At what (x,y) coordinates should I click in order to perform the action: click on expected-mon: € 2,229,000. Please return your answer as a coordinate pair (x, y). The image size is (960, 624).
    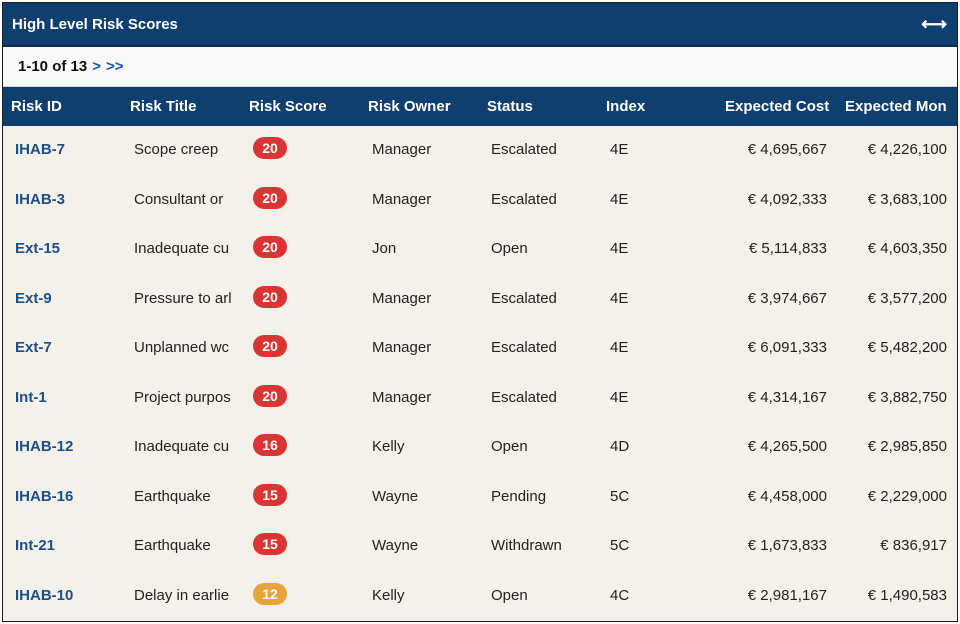
    Looking at the image, I should click on (907, 496).